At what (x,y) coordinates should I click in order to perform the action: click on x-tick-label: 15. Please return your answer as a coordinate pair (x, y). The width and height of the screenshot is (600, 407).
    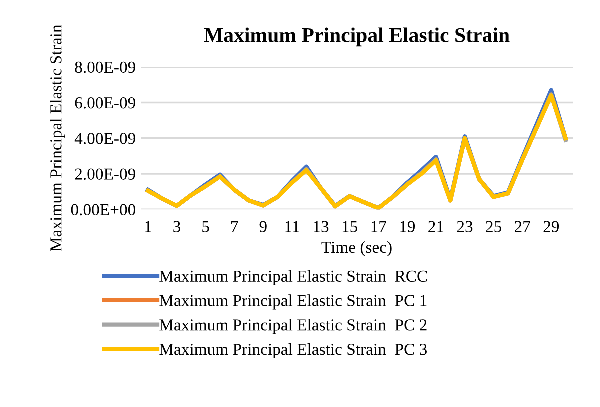
    Looking at the image, I should click on (350, 226).